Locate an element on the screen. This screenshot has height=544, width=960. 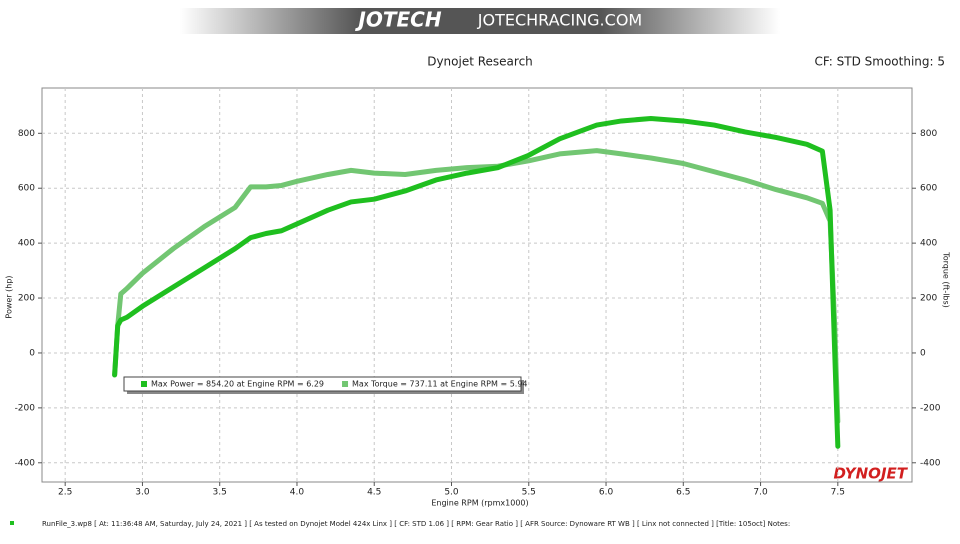
x-tick-label: 4.5 is located at coordinates (374, 493).